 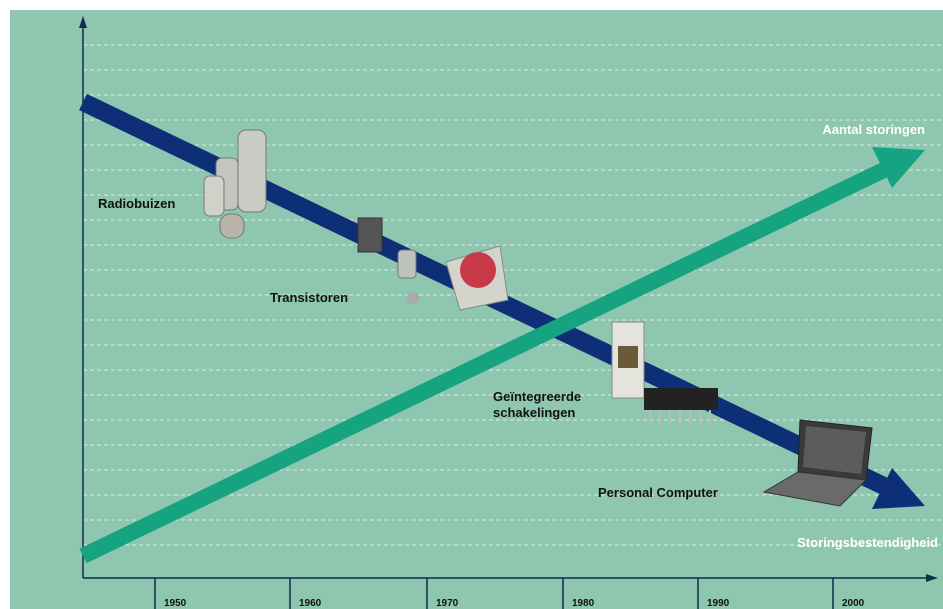 I want to click on y-arrowhead, so click(x=83, y=22).